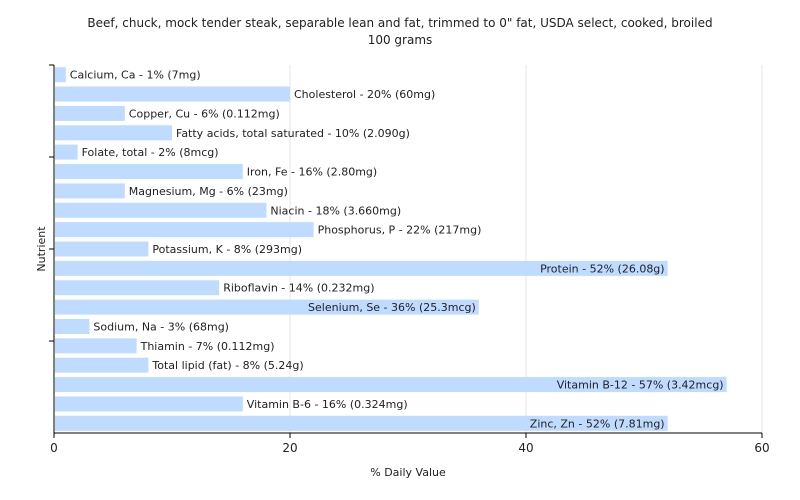 The height and width of the screenshot is (500, 800). Describe the element at coordinates (400, 230) in the screenshot. I see `bar-label: Phosphorus, P - 22% (217mg)` at that location.